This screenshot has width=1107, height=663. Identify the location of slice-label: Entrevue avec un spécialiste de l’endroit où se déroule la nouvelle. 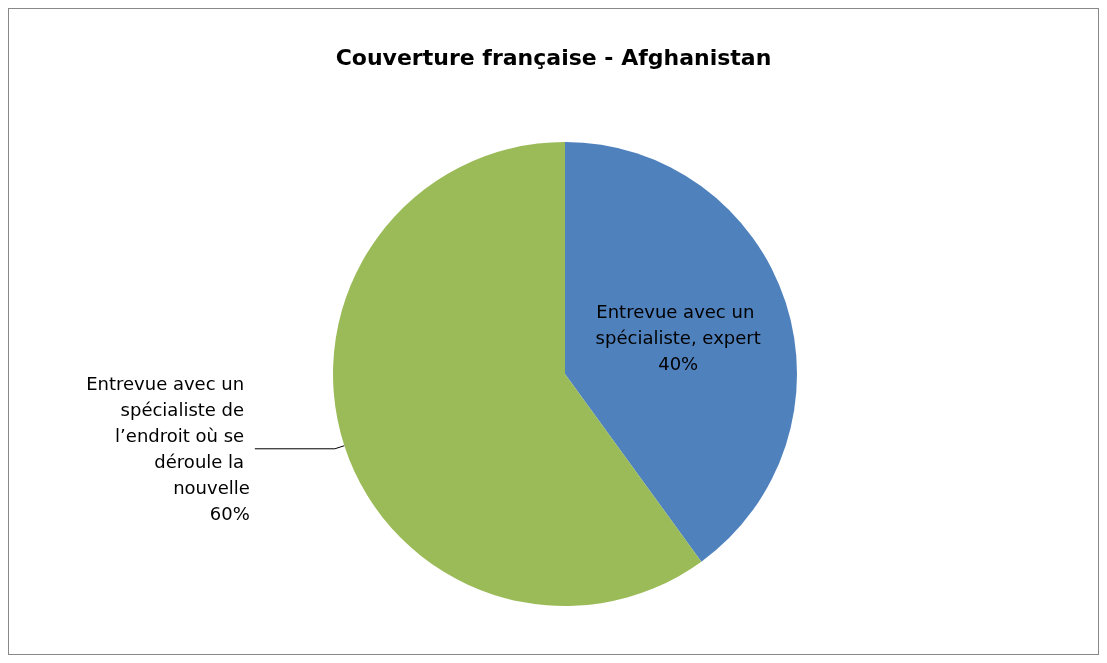
(168, 436).